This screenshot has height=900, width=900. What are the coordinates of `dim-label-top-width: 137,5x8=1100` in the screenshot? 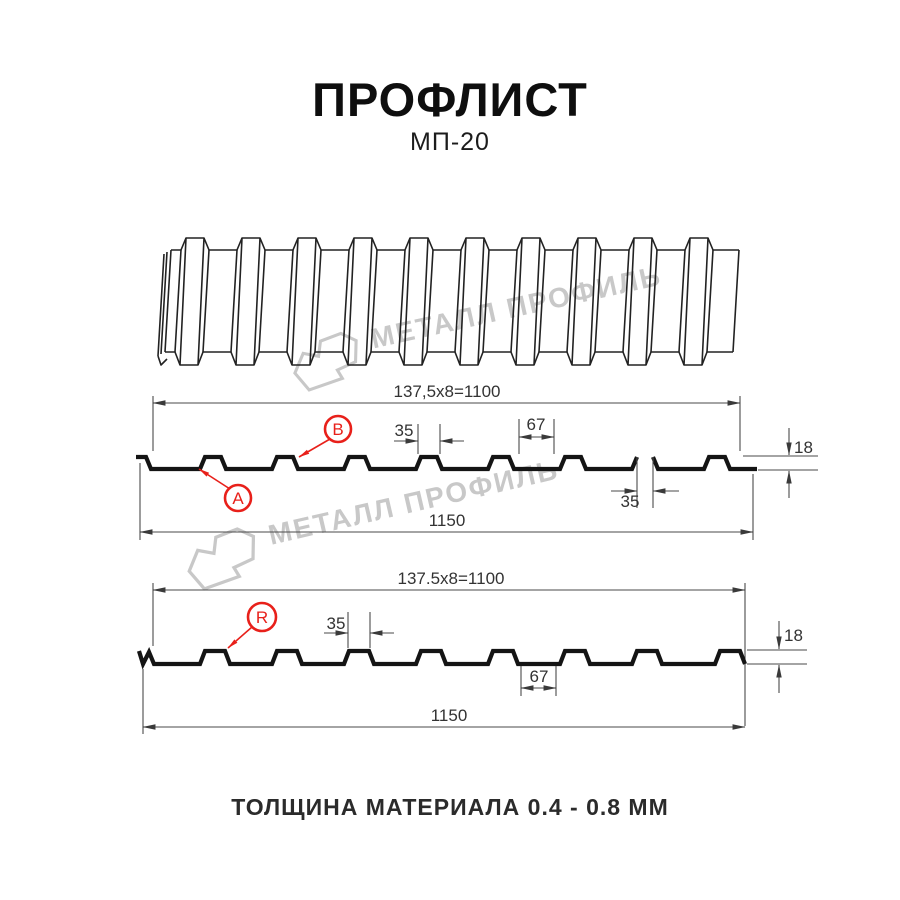 It's located at (447, 391).